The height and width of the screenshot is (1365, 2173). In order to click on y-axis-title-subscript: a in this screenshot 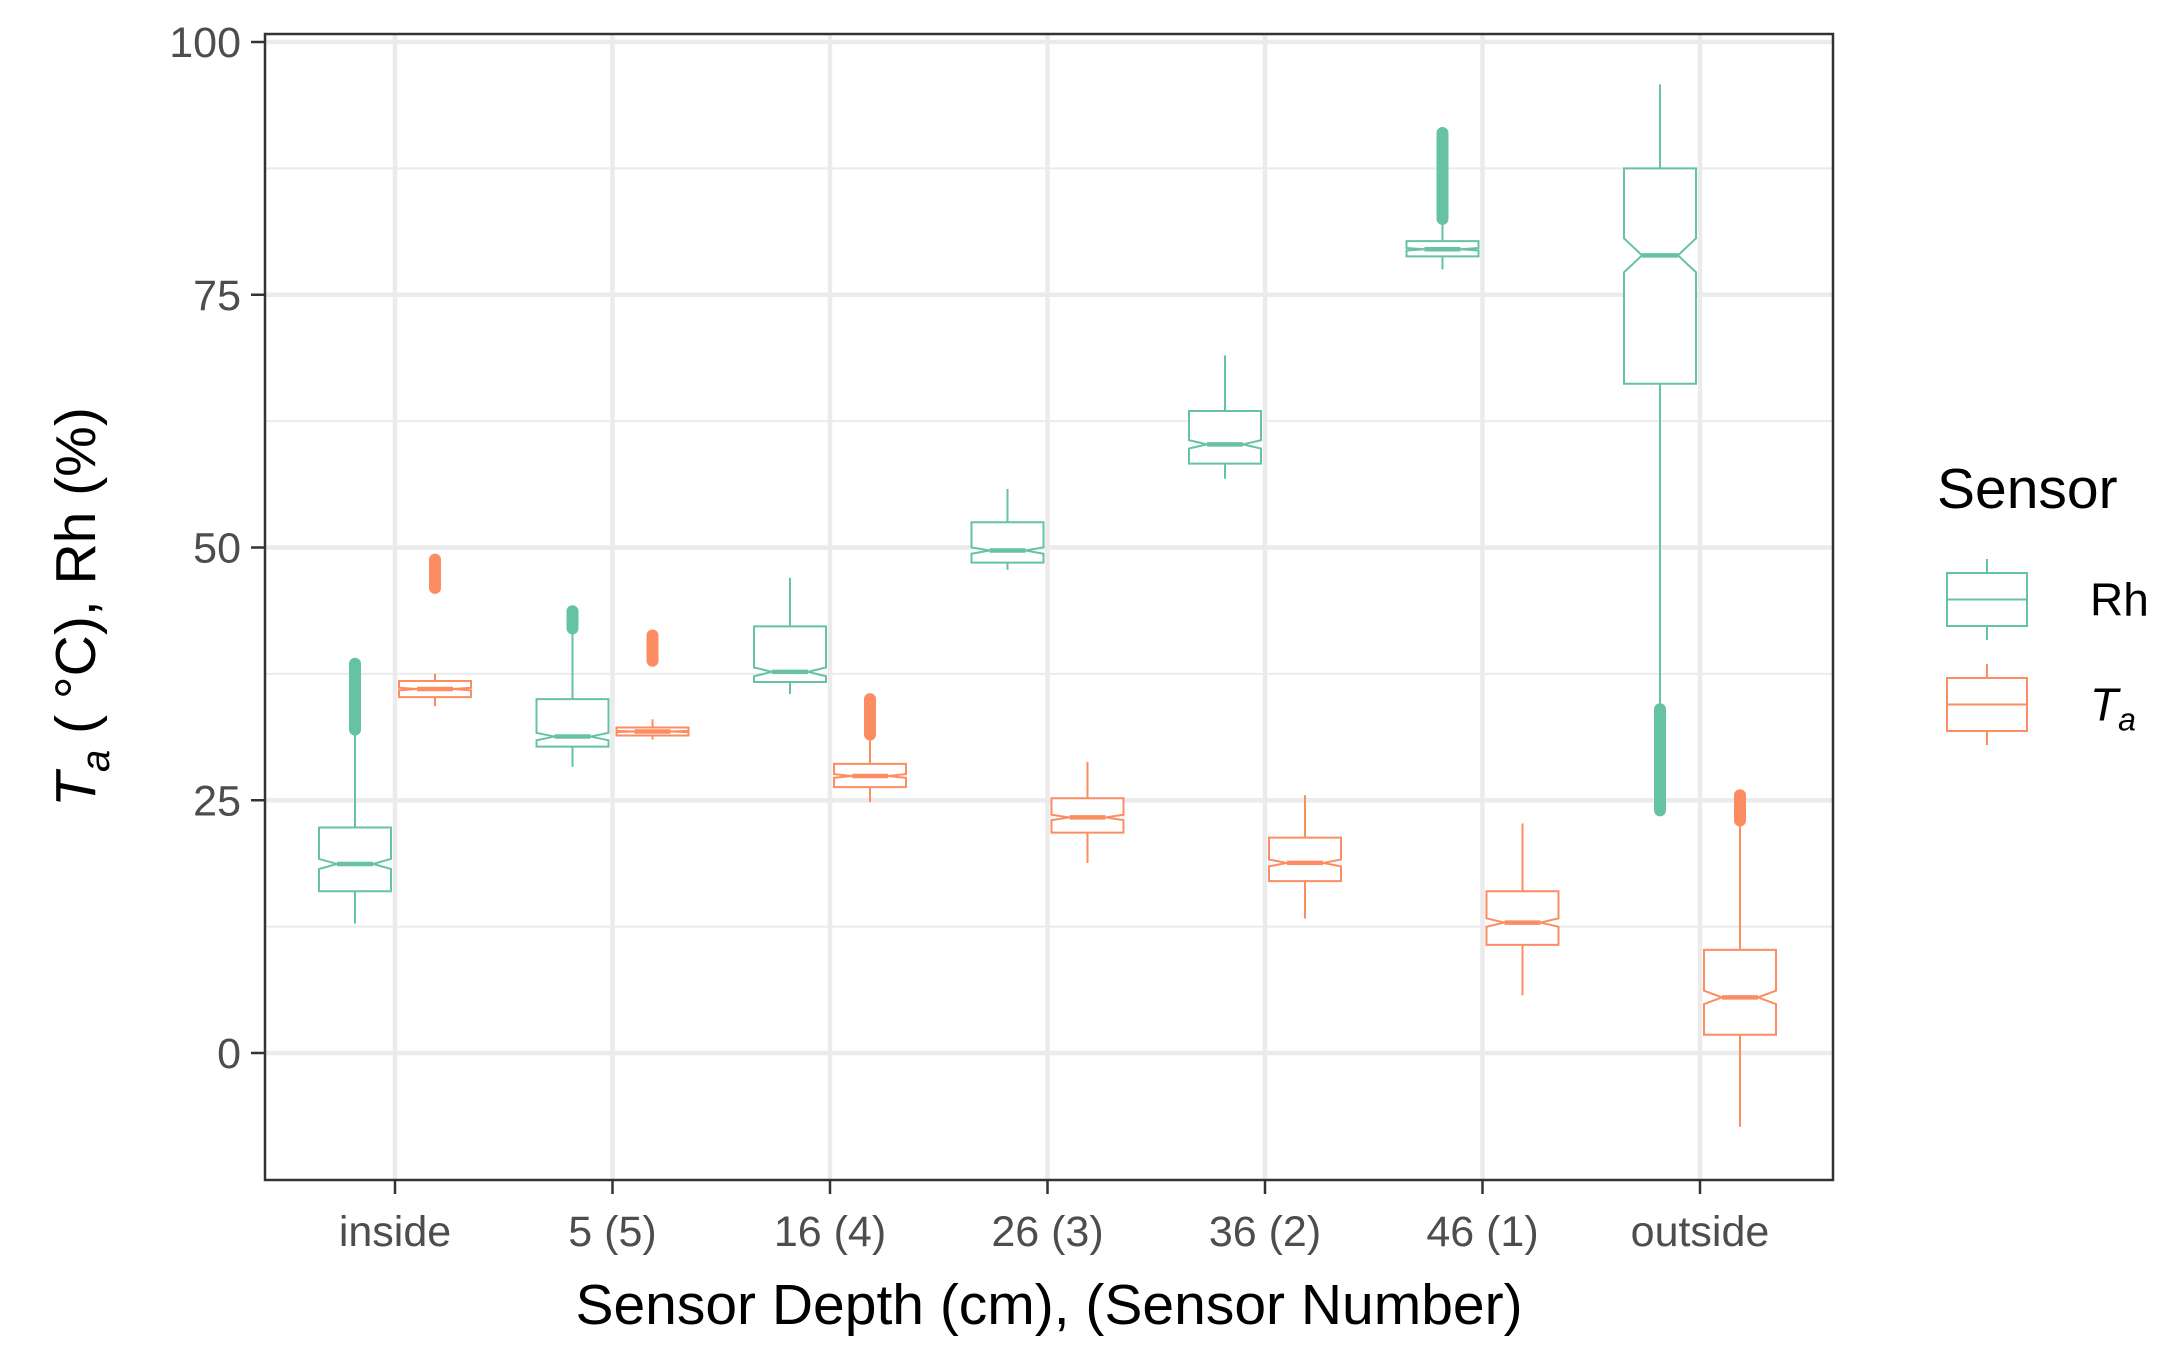, I will do `click(96, 761)`.